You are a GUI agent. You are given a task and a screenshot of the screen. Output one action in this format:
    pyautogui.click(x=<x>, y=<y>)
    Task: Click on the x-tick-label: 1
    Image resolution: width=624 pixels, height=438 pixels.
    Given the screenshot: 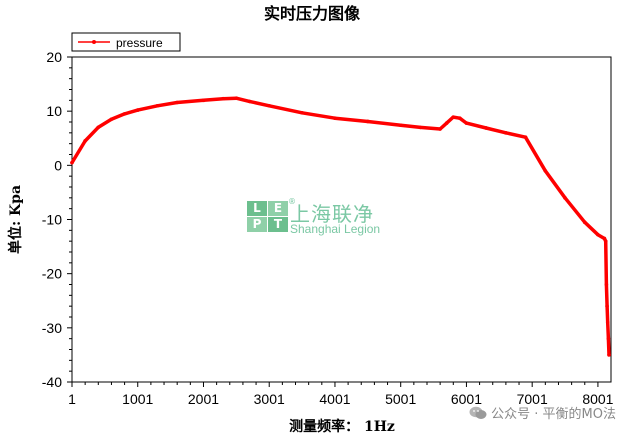 What is the action you would take?
    pyautogui.click(x=72, y=399)
    